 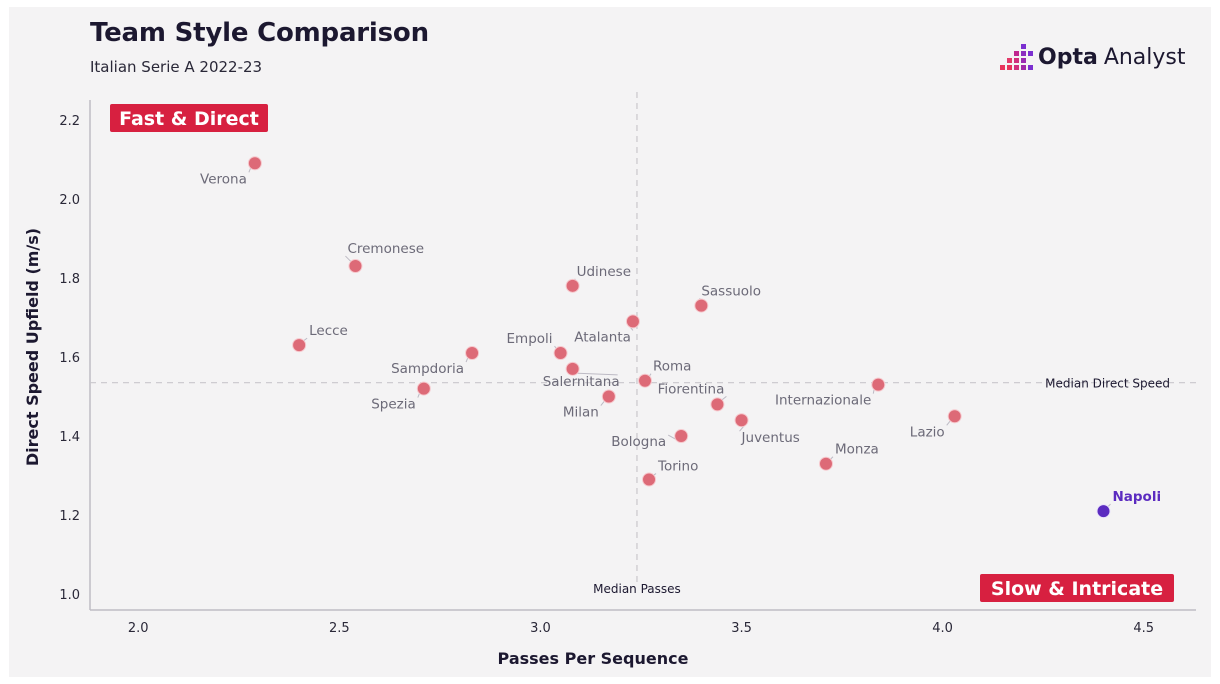 I want to click on chart-subtitle: Italian Serie A 2022-23, so click(x=176, y=67).